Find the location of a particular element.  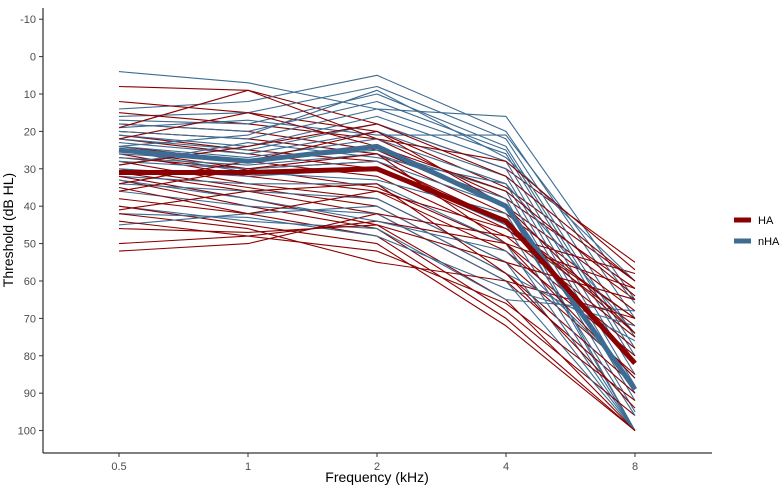

x-axis-title: Frequency (kHz) is located at coordinates (376, 477).